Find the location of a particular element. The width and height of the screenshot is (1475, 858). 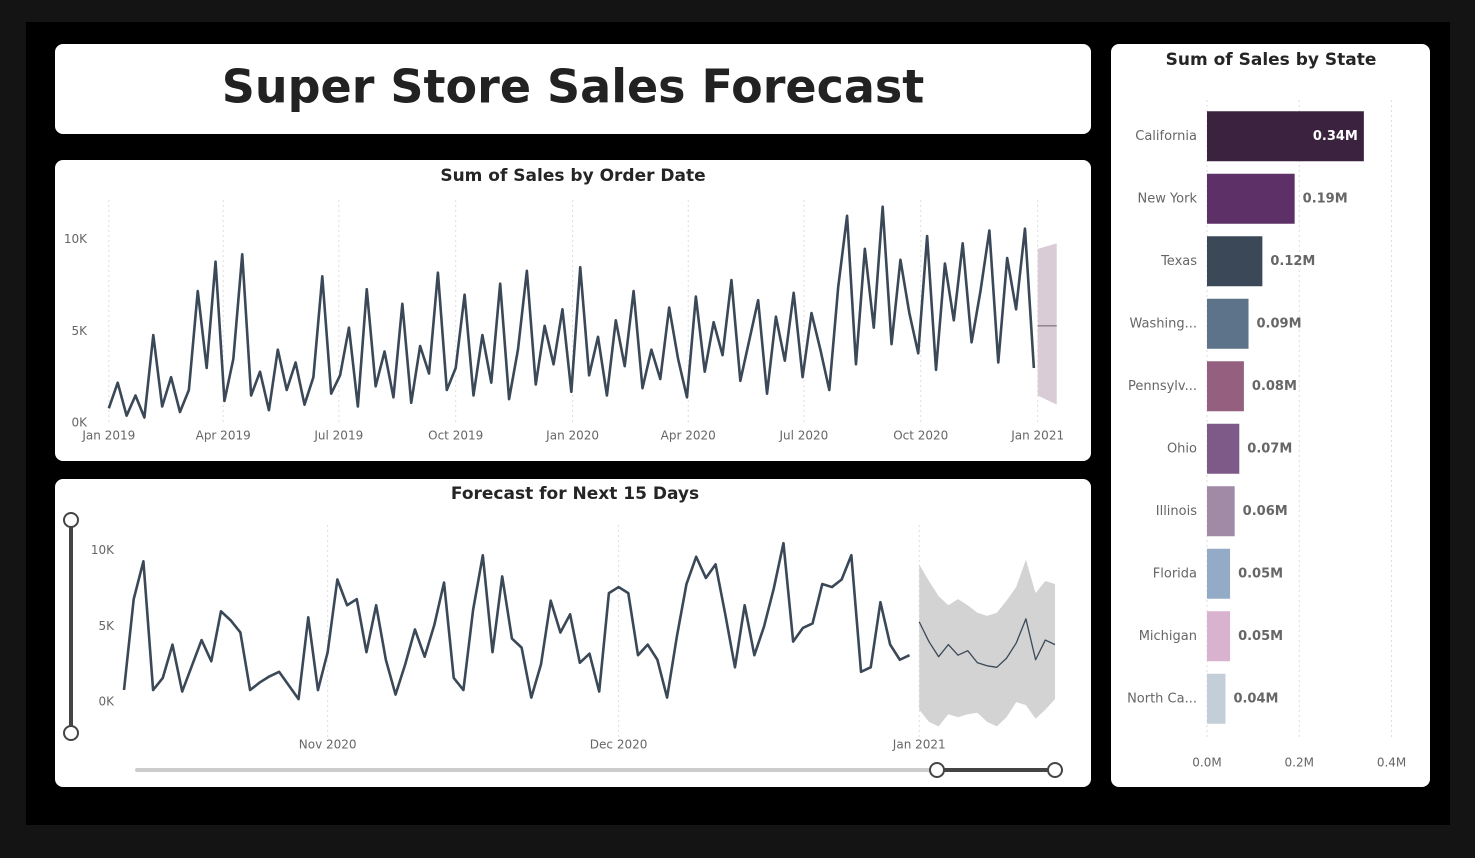

chart-title: Forecast for Next 15 Days is located at coordinates (575, 494).